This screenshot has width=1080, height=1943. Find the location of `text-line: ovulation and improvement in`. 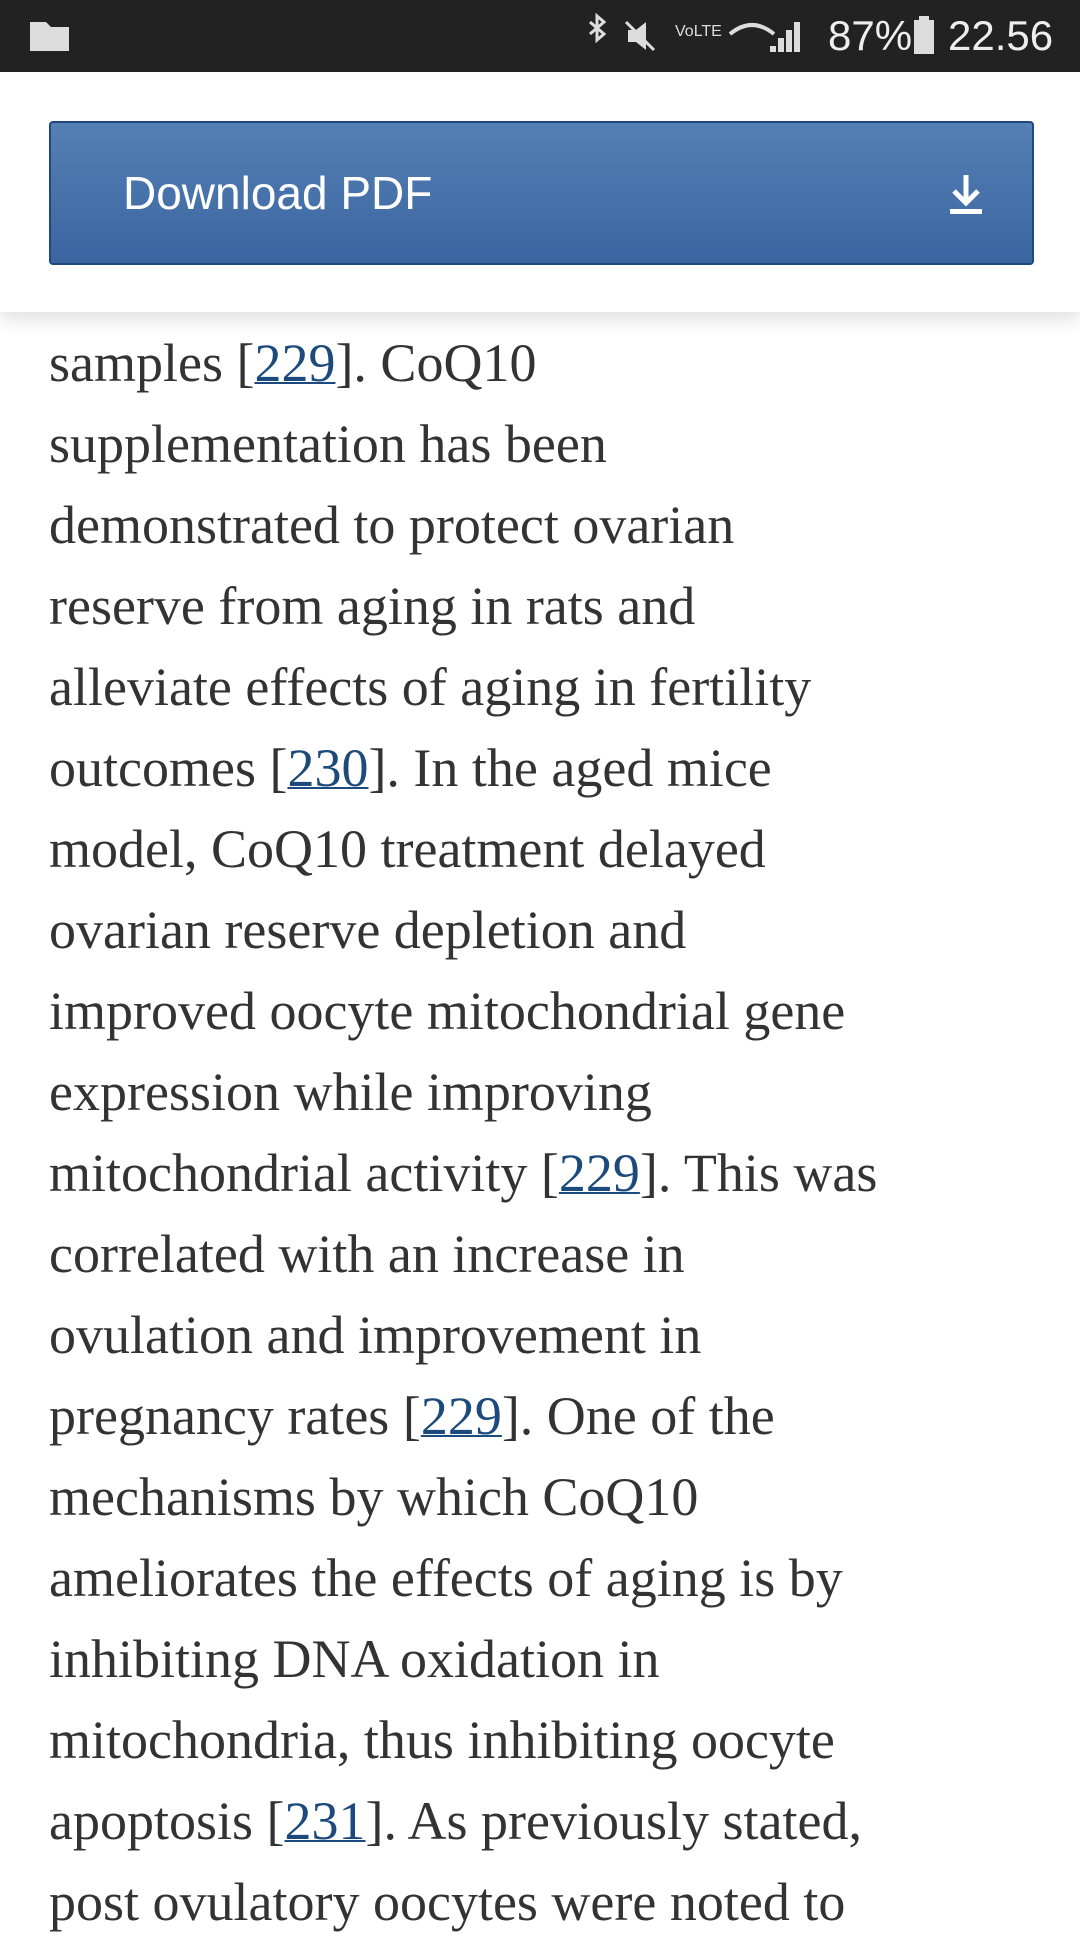

text-line: ovulation and improvement in is located at coordinates (554, 1335).